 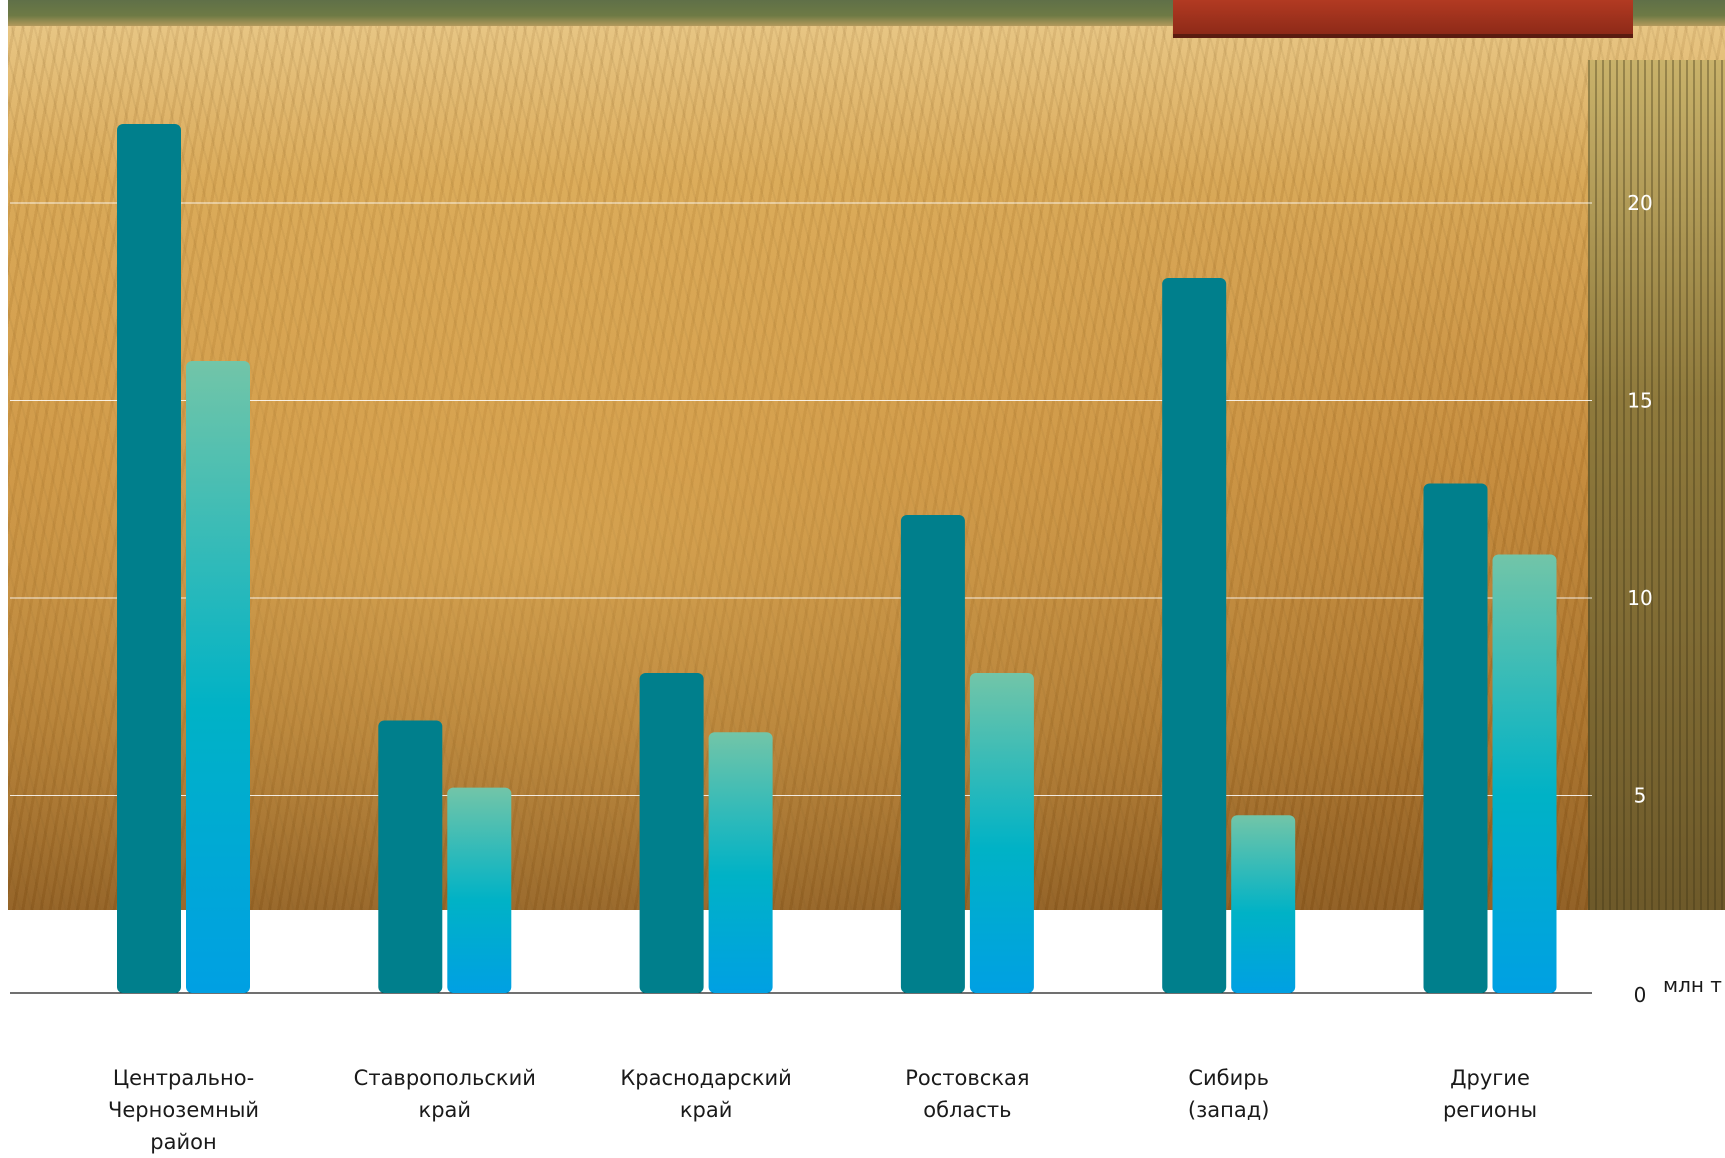 I want to click on x-category-label-line: Ставропольский, so click(x=444, y=1078).